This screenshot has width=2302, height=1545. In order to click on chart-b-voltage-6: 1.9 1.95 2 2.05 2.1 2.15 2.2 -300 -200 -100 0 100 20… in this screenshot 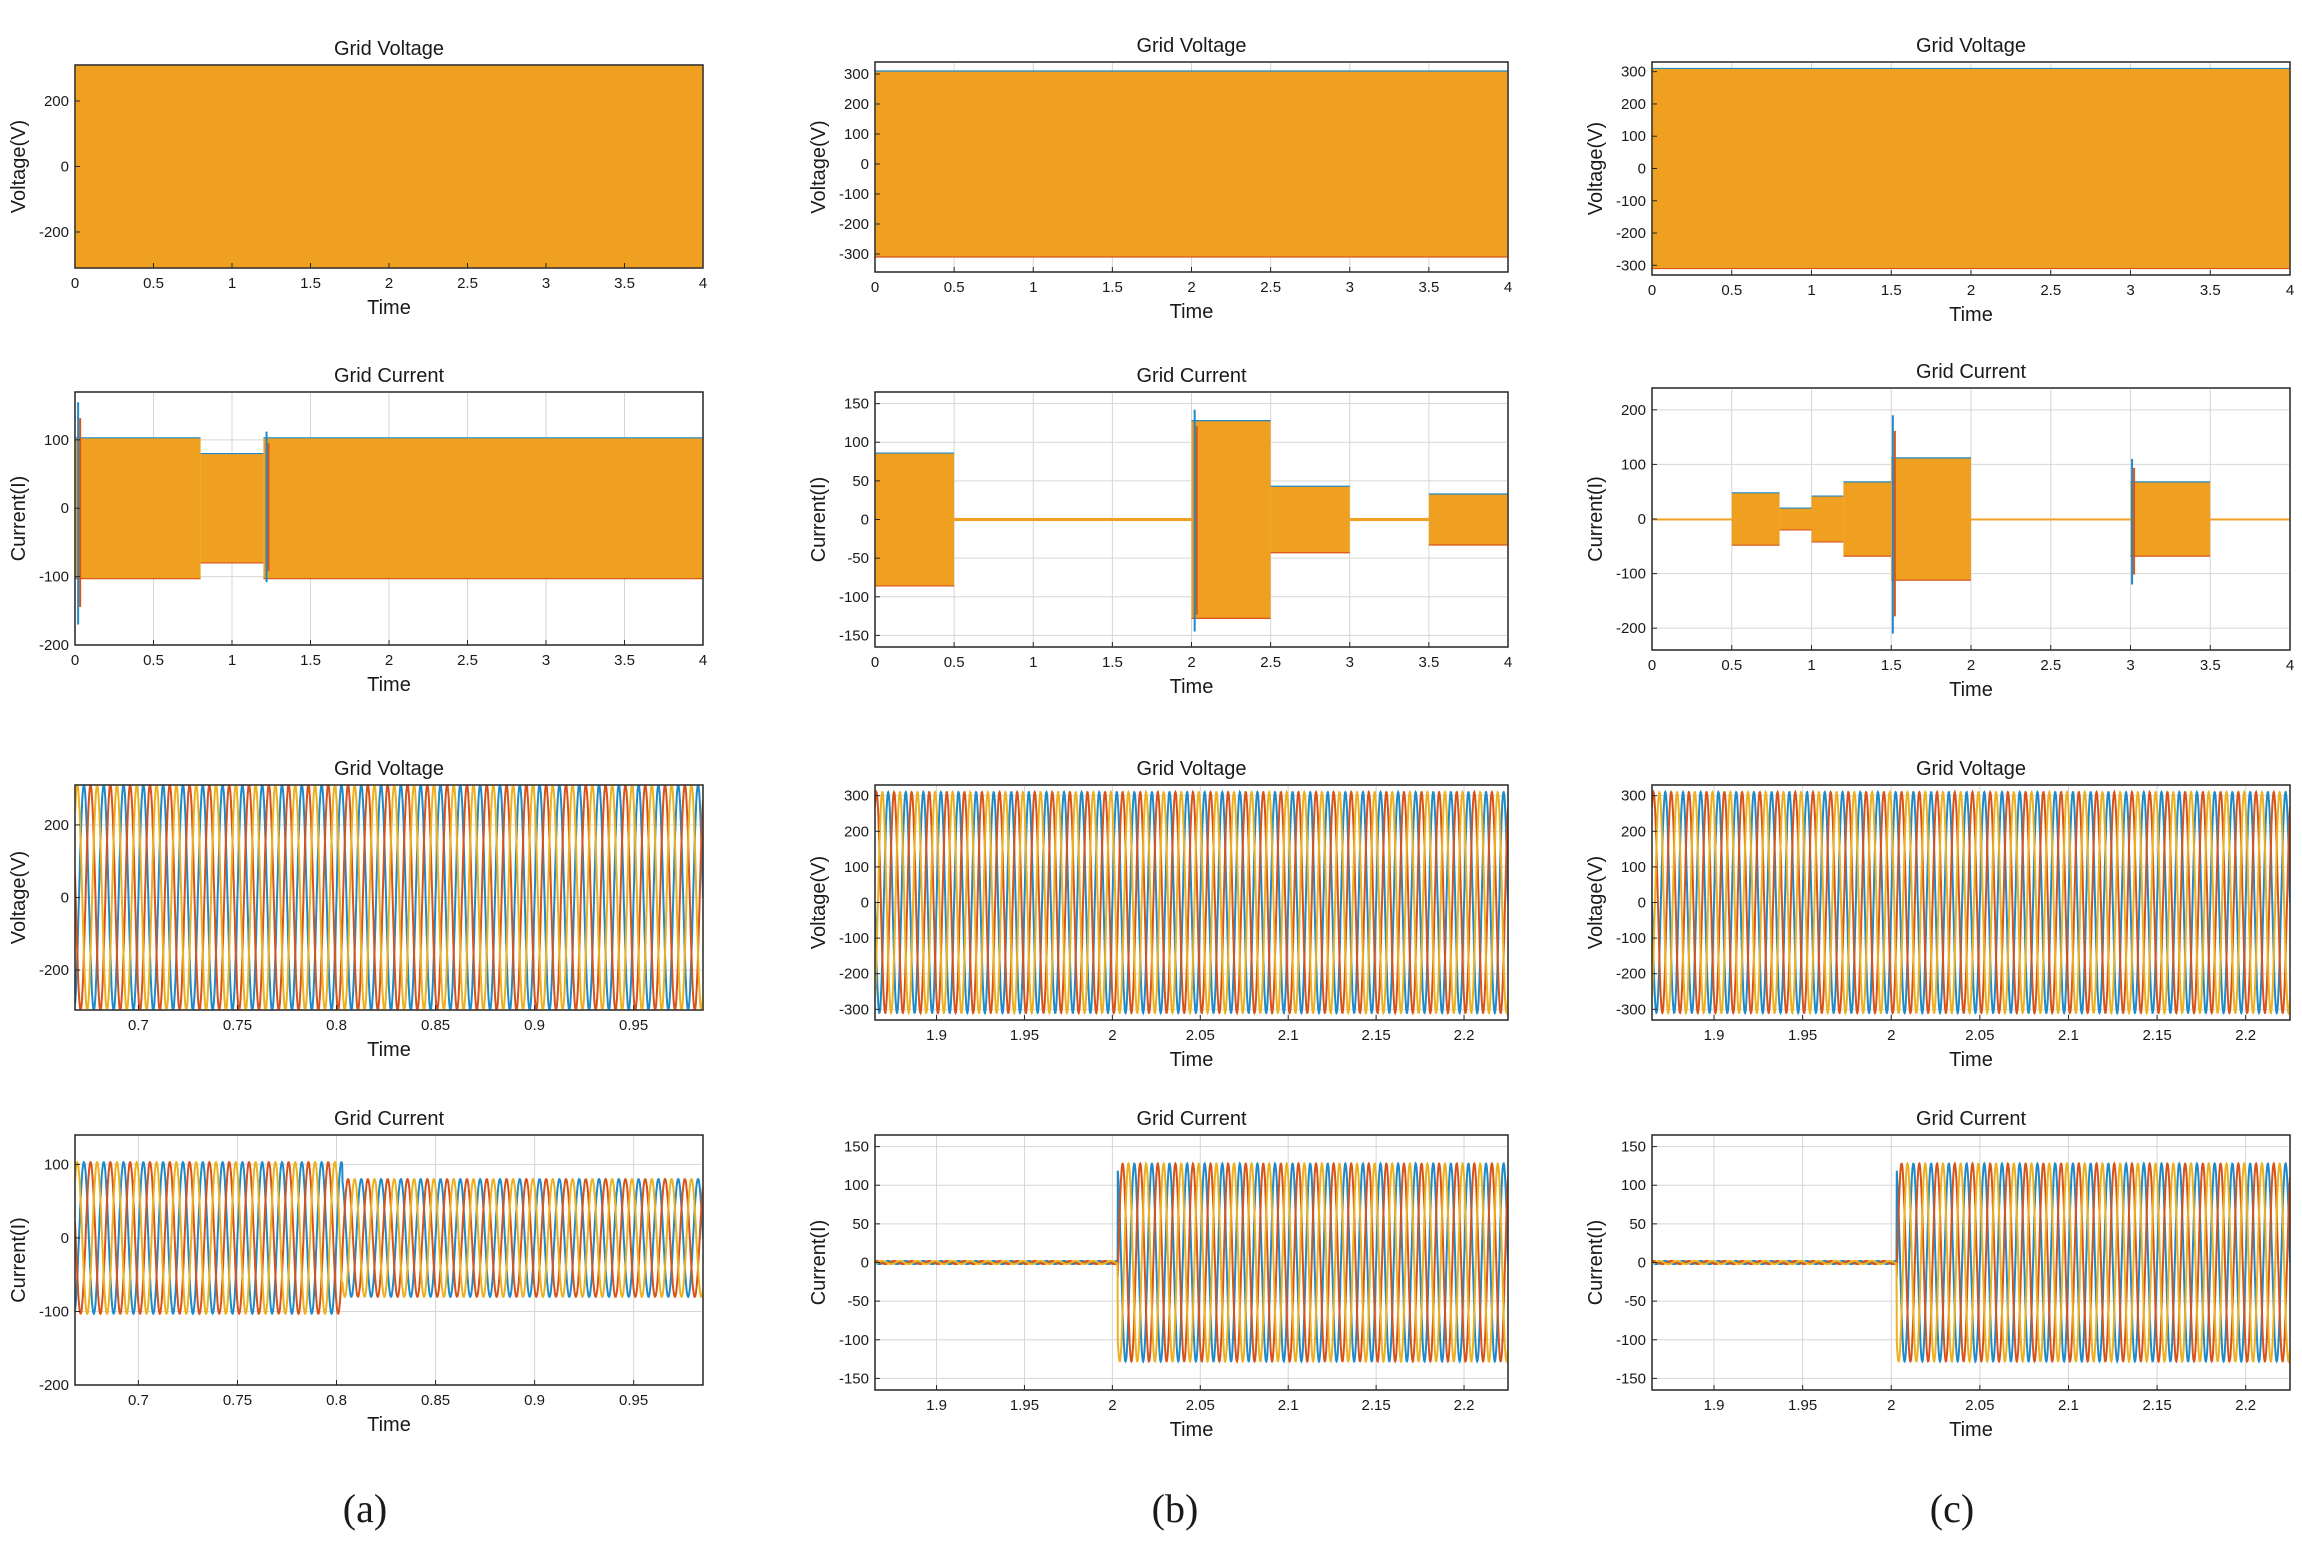, I will do `click(1158, 914)`.